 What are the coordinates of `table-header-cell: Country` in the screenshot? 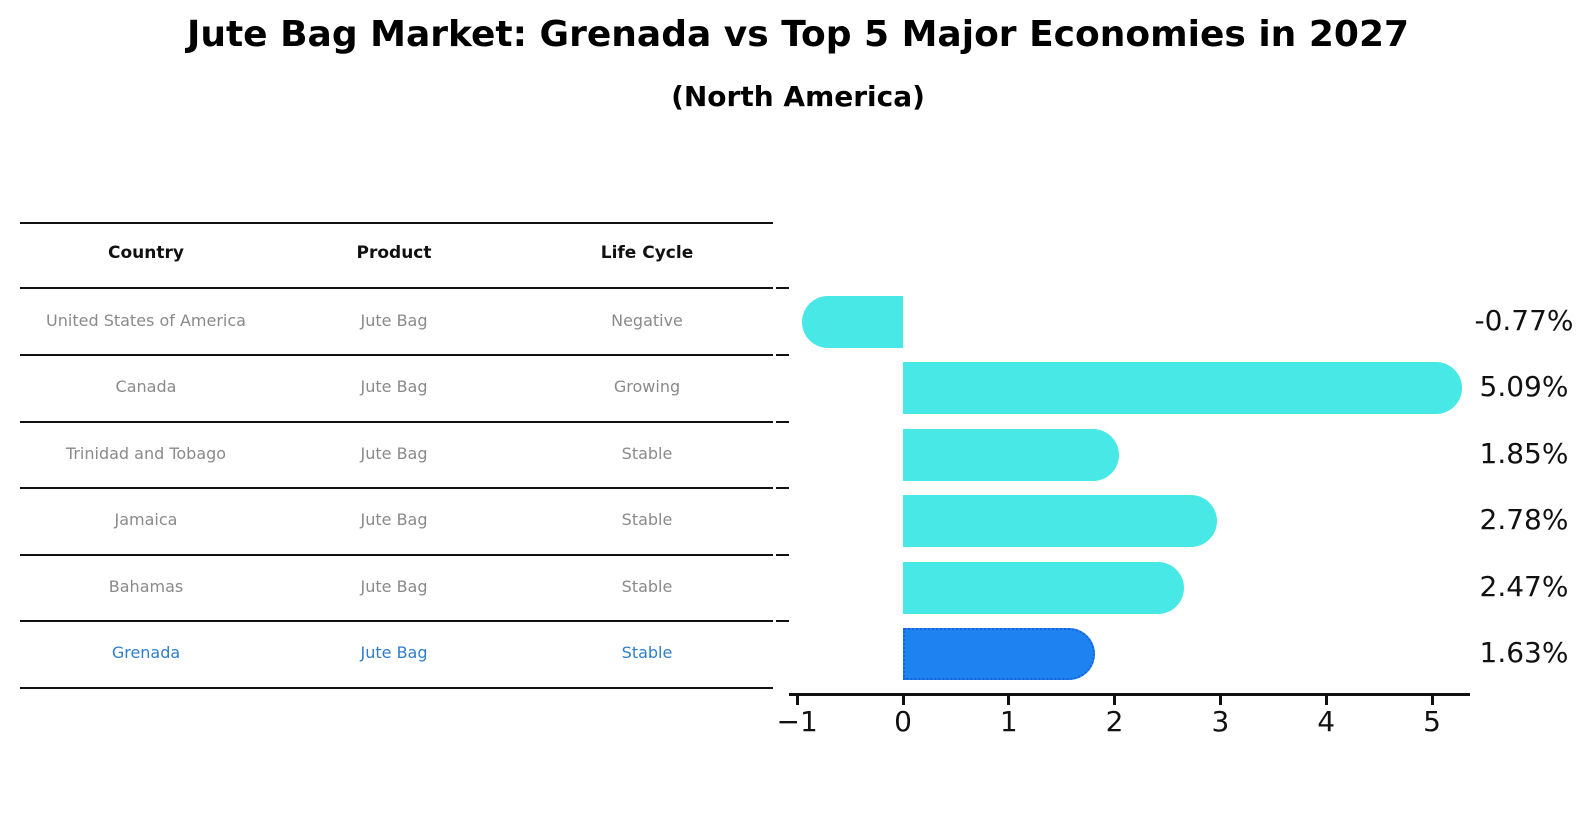 It's located at (146, 253).